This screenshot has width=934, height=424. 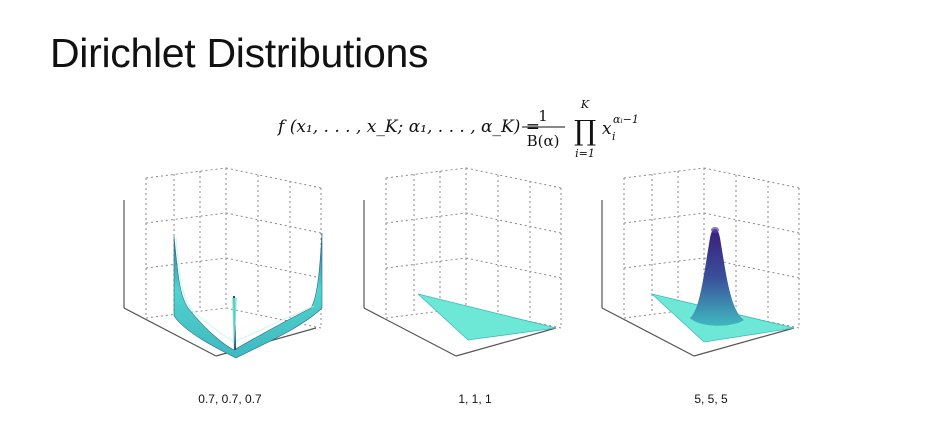 What do you see at coordinates (585, 153) in the screenshot?
I see `product-lower-limit: i=1` at bounding box center [585, 153].